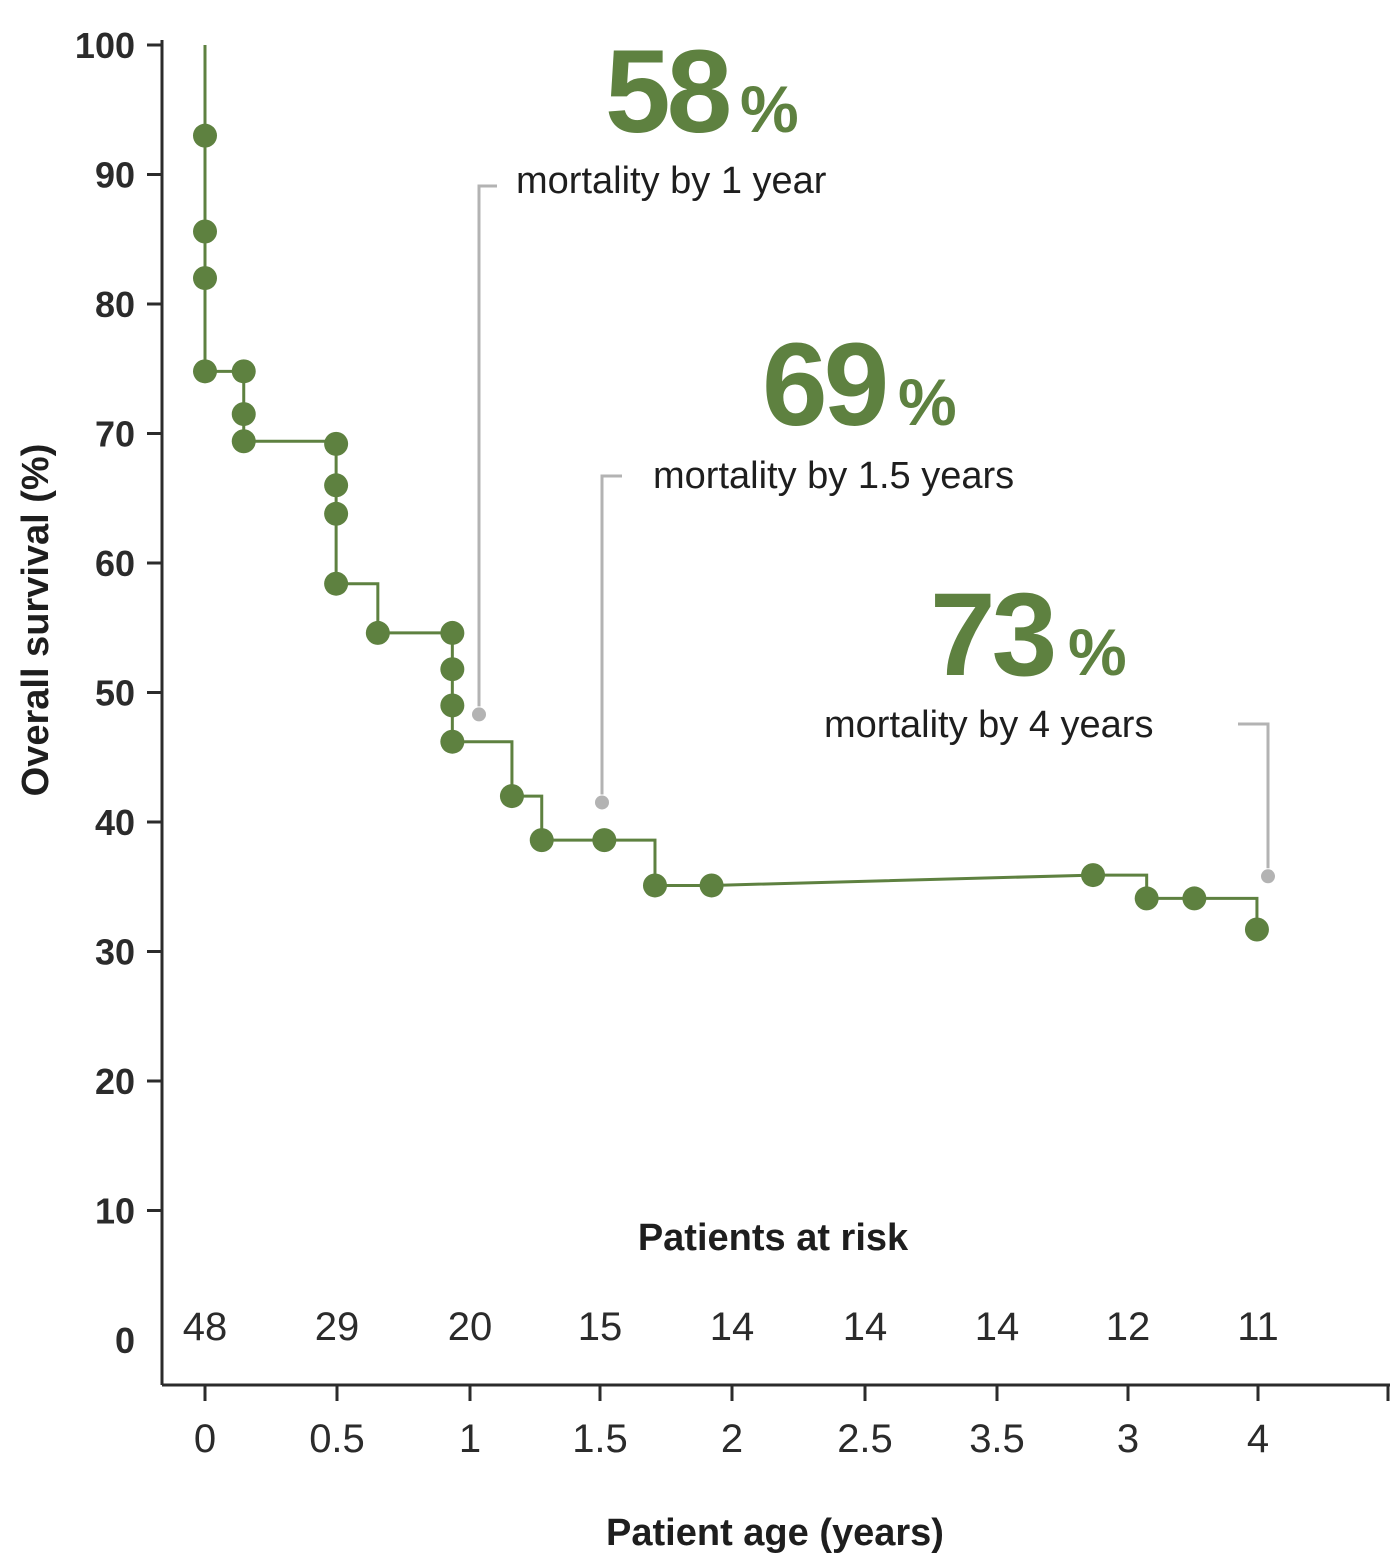  Describe the element at coordinates (115, 563) in the screenshot. I see `y-tick-label: 60` at that location.